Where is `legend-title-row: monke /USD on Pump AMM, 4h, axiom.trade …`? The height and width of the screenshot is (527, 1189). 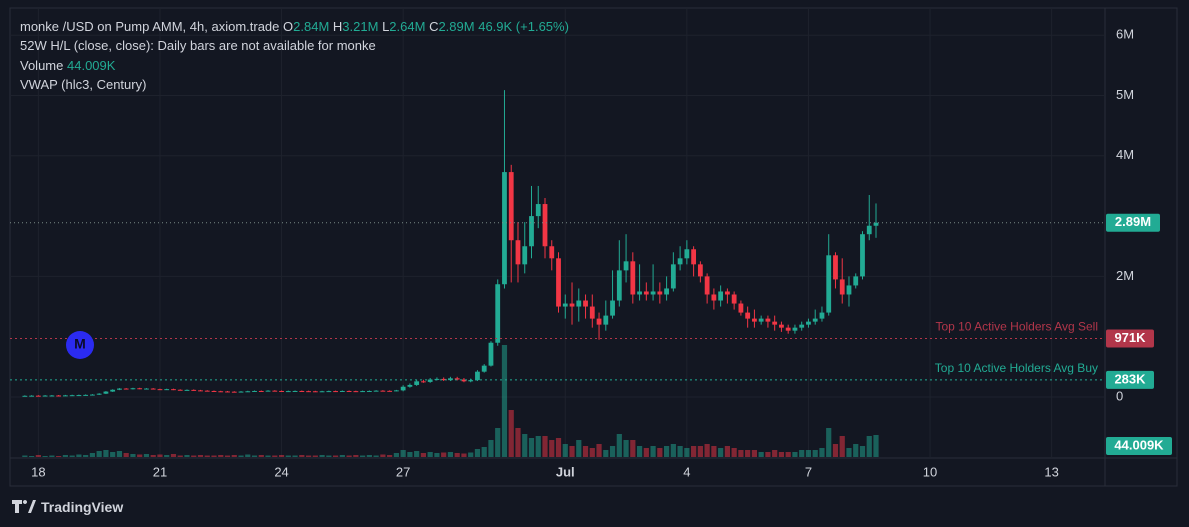 legend-title-row: monke /USD on Pump AMM, 4h, axiom.trade … is located at coordinates (294, 26).